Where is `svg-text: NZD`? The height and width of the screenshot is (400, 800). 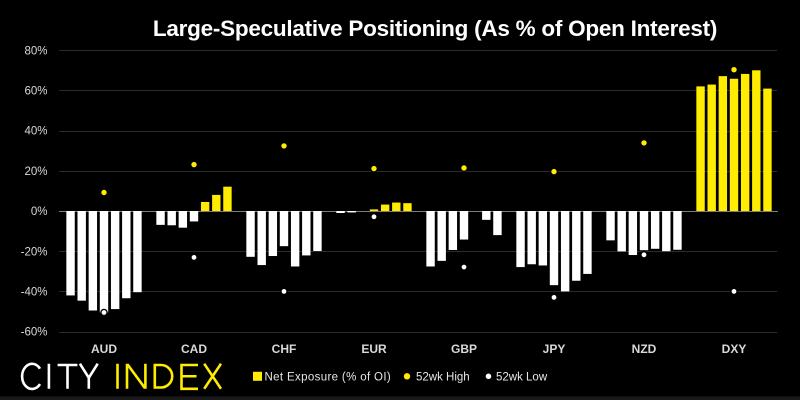 svg-text: NZD is located at coordinates (644, 349).